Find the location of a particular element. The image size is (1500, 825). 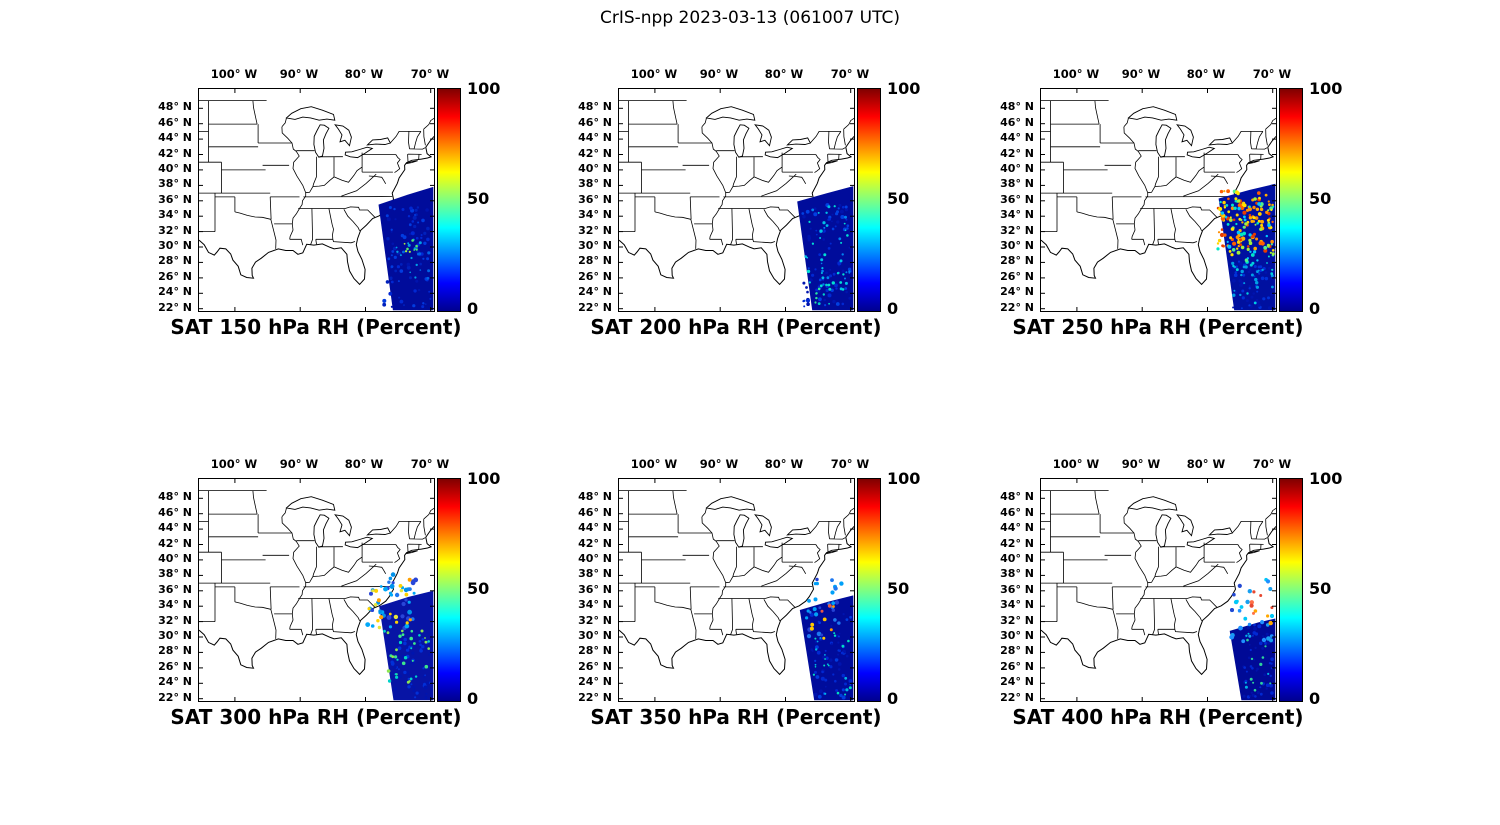

panel-title-400hpa: SAT 400 hPa RH (Percent) is located at coordinates (1158, 717).